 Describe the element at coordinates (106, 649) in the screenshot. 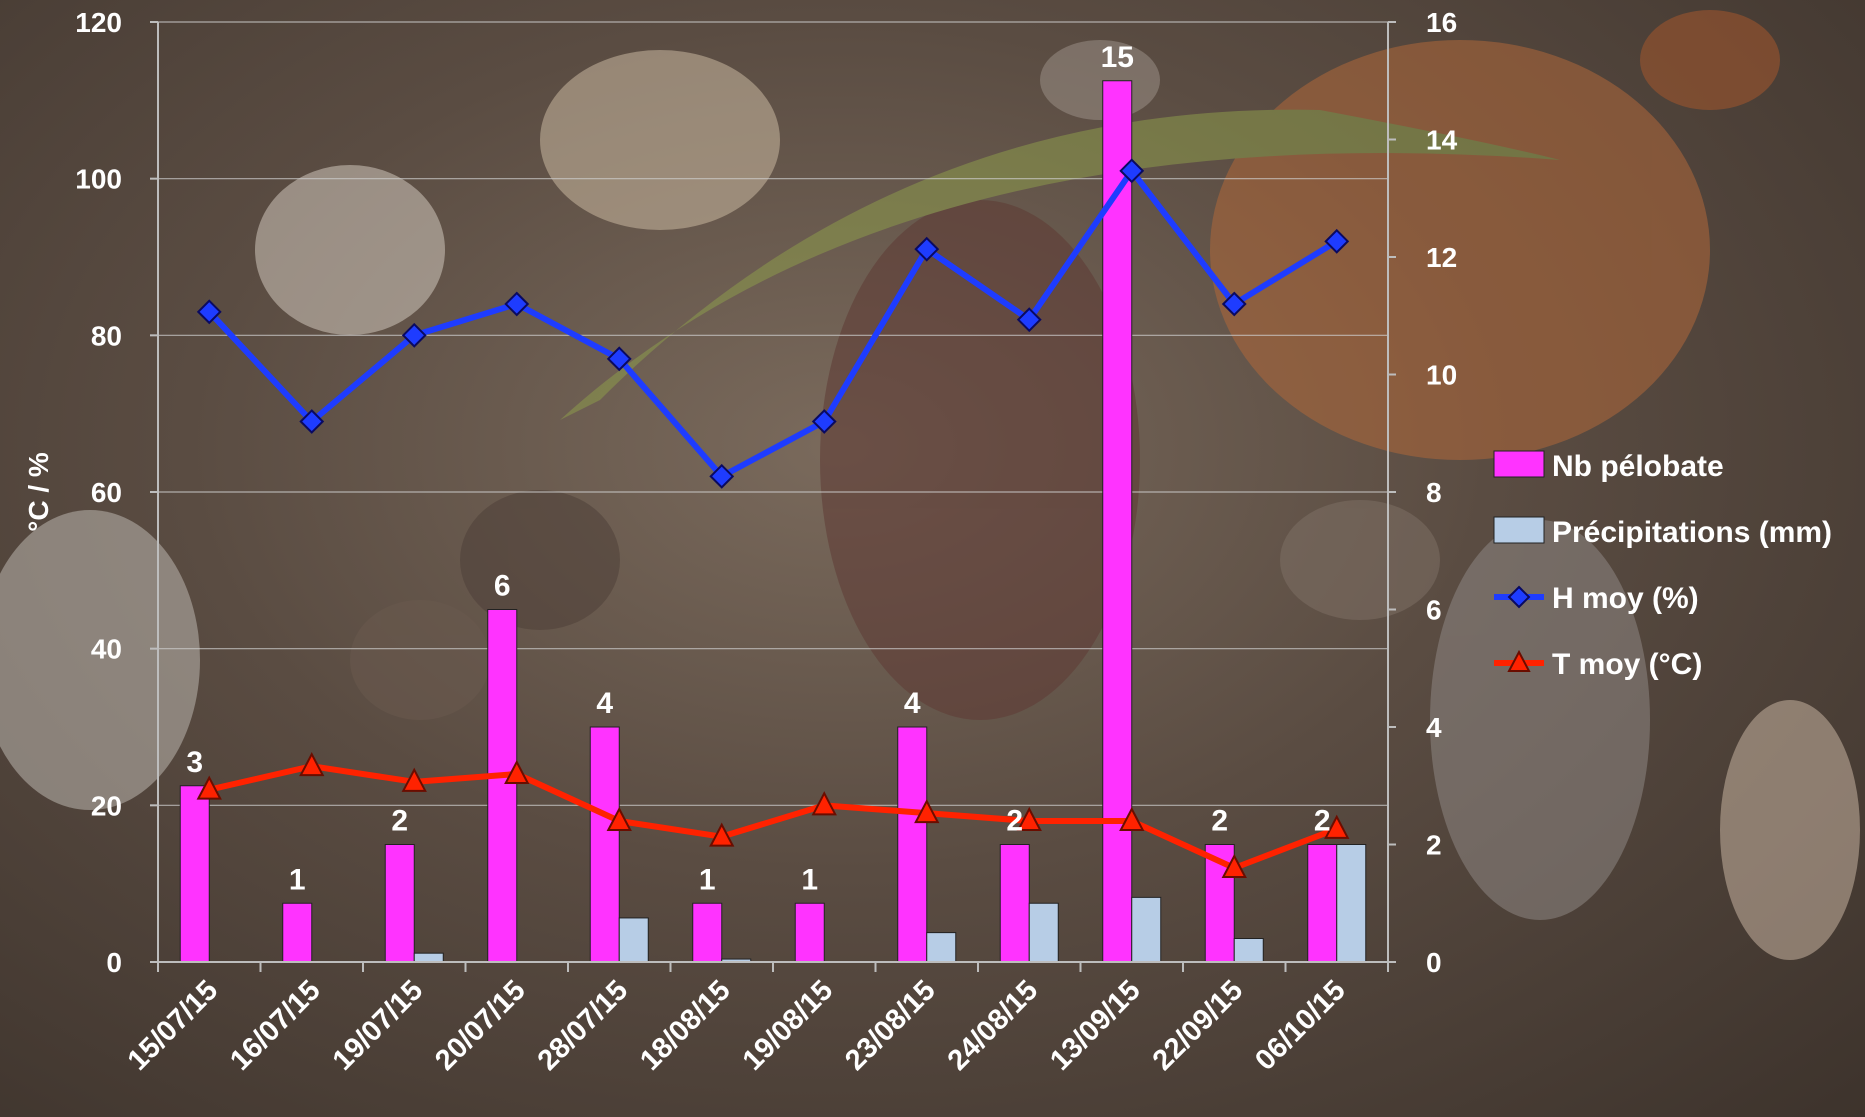

I see `y-tick-label: 40` at that location.